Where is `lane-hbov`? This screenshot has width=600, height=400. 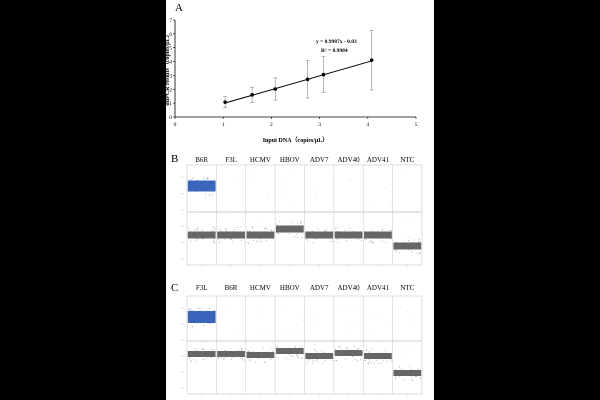 lane-hbov is located at coordinates (289, 206).